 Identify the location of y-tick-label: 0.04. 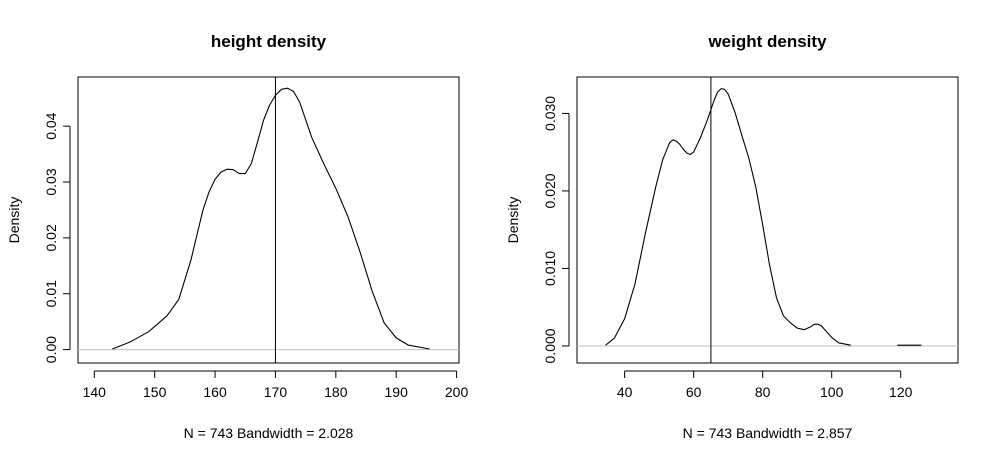
(51, 125).